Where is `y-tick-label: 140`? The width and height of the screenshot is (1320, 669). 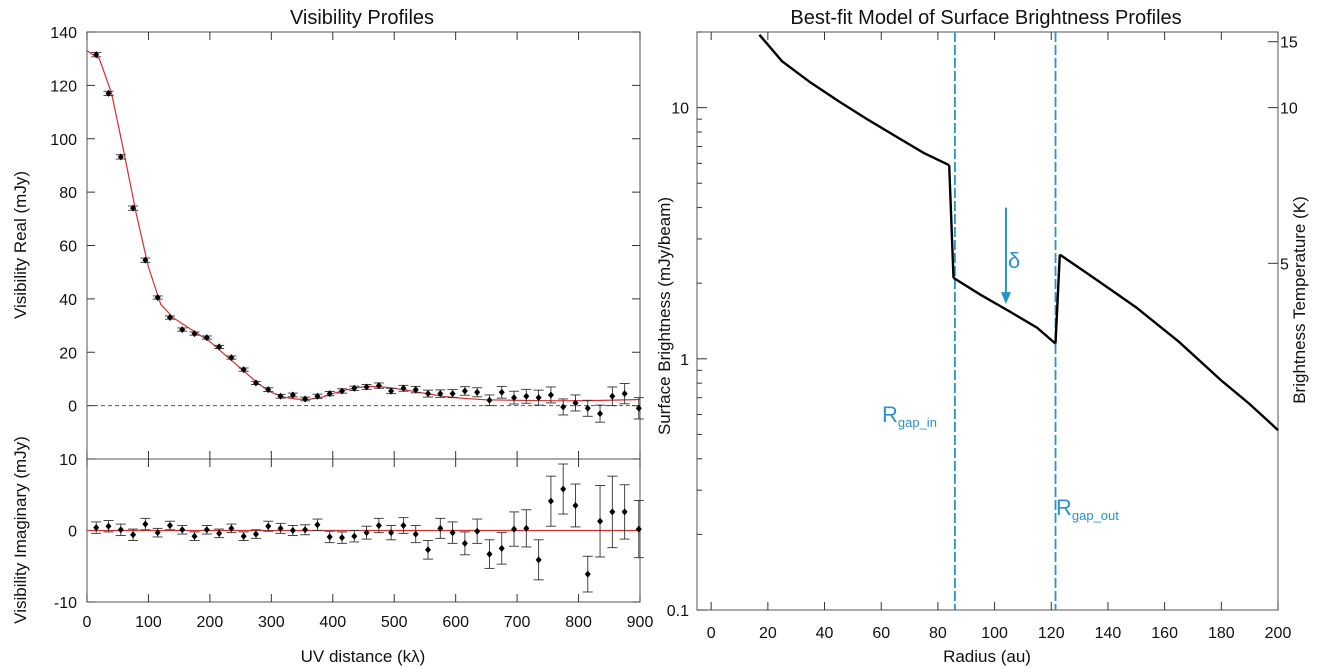
y-tick-label: 140 is located at coordinates (63, 33).